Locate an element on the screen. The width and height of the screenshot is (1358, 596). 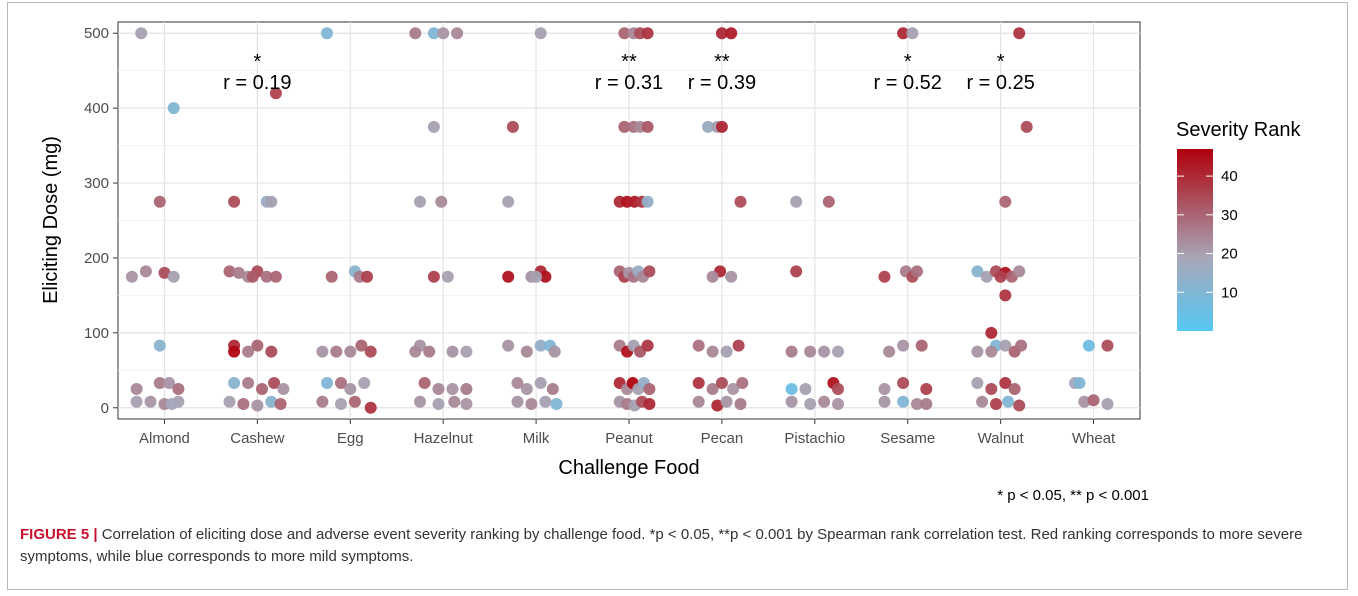
x-tick-label: Wheat is located at coordinates (1094, 438).